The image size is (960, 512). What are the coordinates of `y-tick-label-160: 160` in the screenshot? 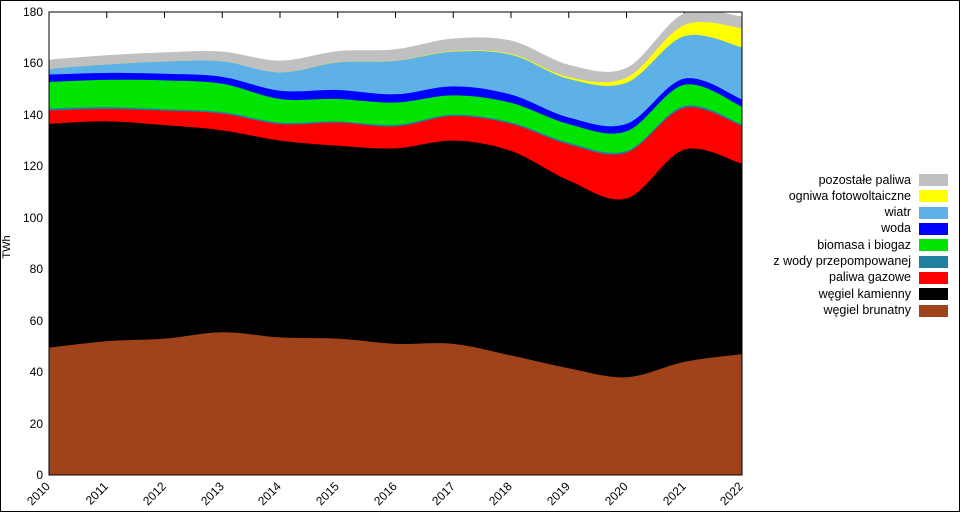 It's located at (32, 63).